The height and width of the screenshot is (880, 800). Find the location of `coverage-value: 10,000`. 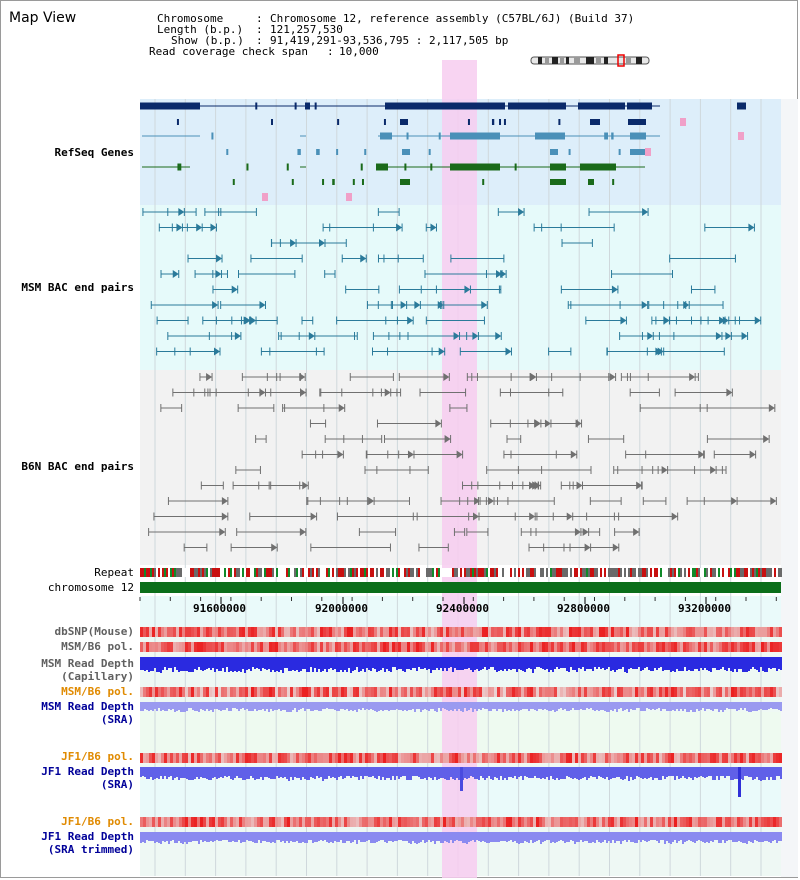

coverage-value: 10,000 is located at coordinates (359, 51).